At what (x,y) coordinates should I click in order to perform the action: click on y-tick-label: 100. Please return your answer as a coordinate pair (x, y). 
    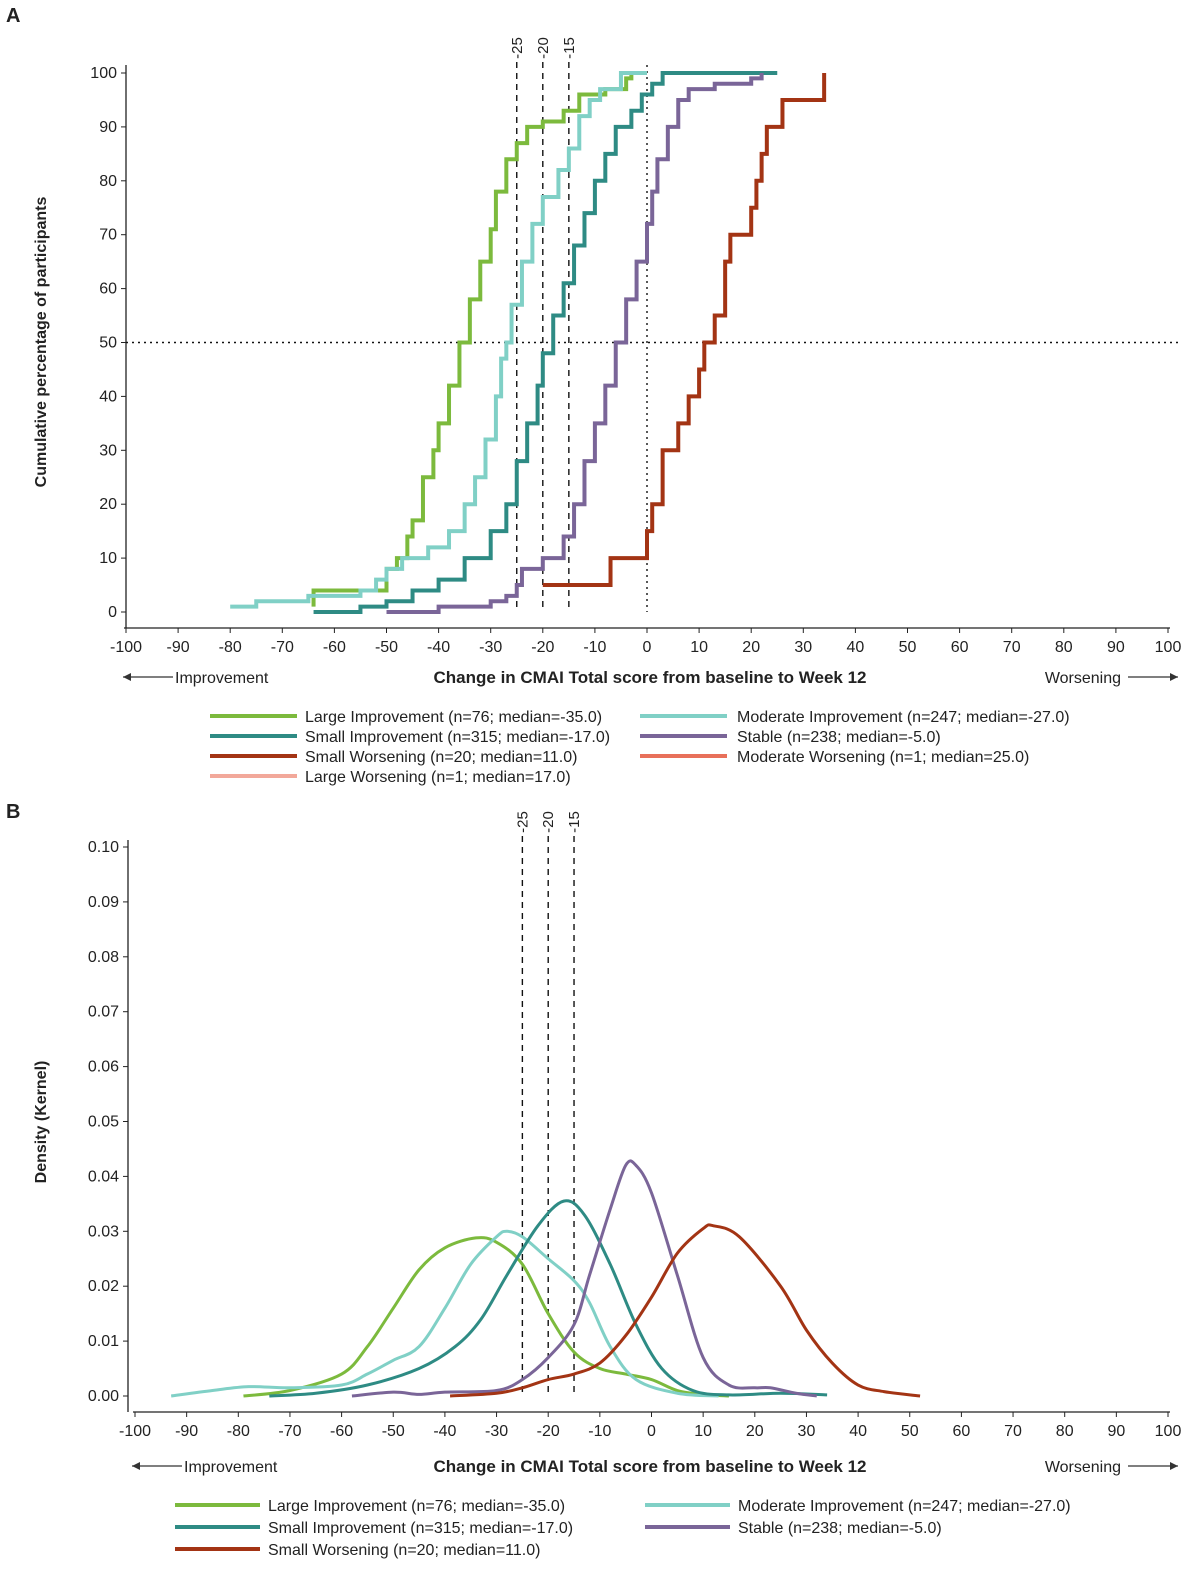
    Looking at the image, I should click on (103, 73).